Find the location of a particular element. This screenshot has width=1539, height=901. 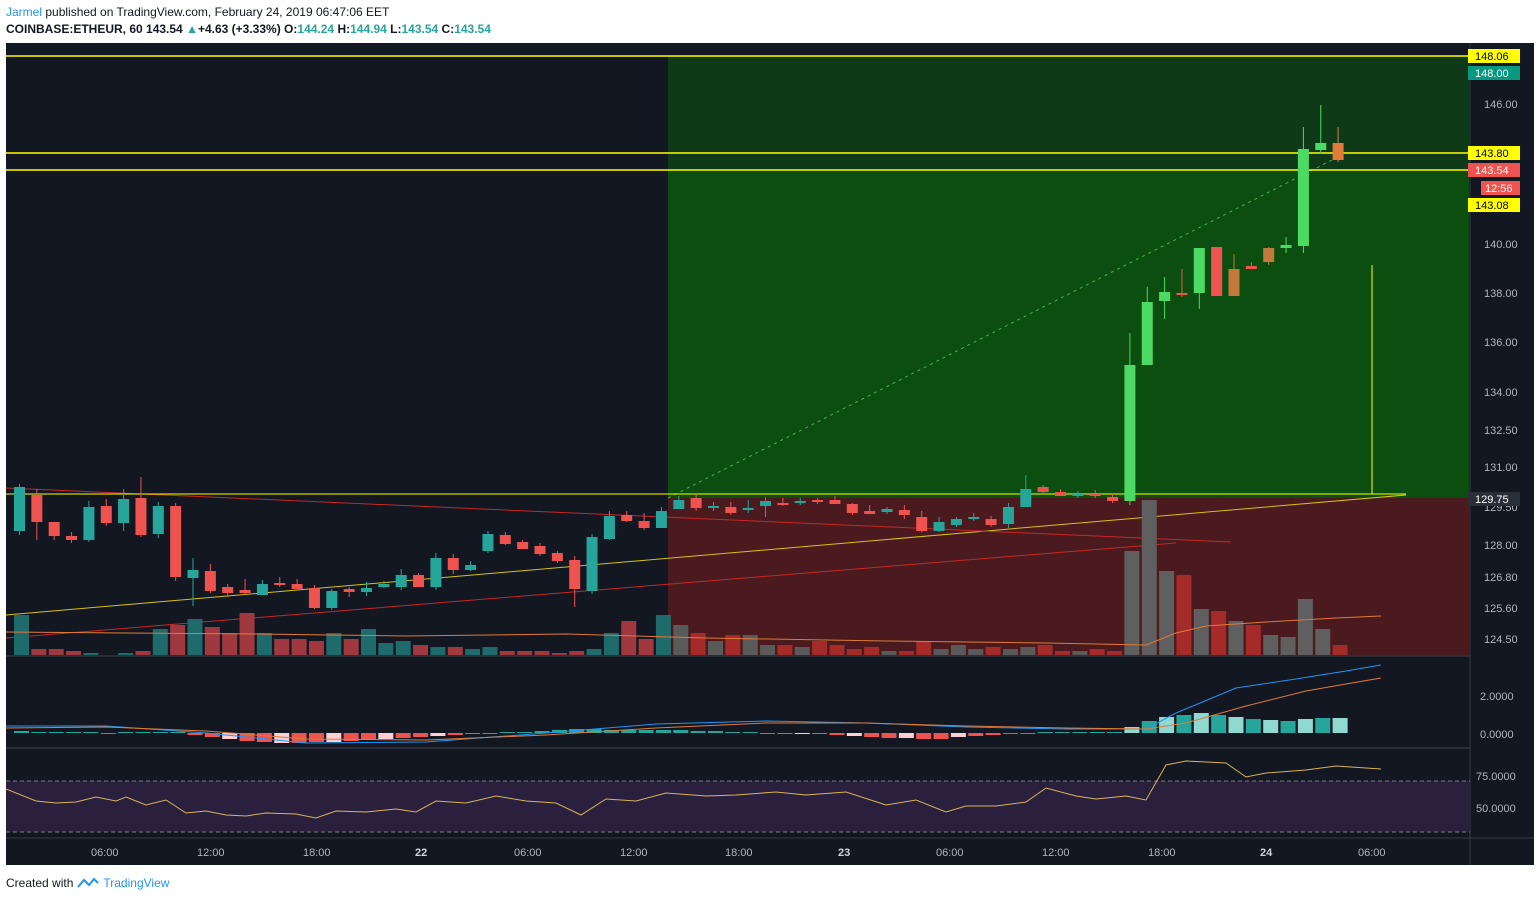

up-arrow-icon: ▲ is located at coordinates (192, 29).